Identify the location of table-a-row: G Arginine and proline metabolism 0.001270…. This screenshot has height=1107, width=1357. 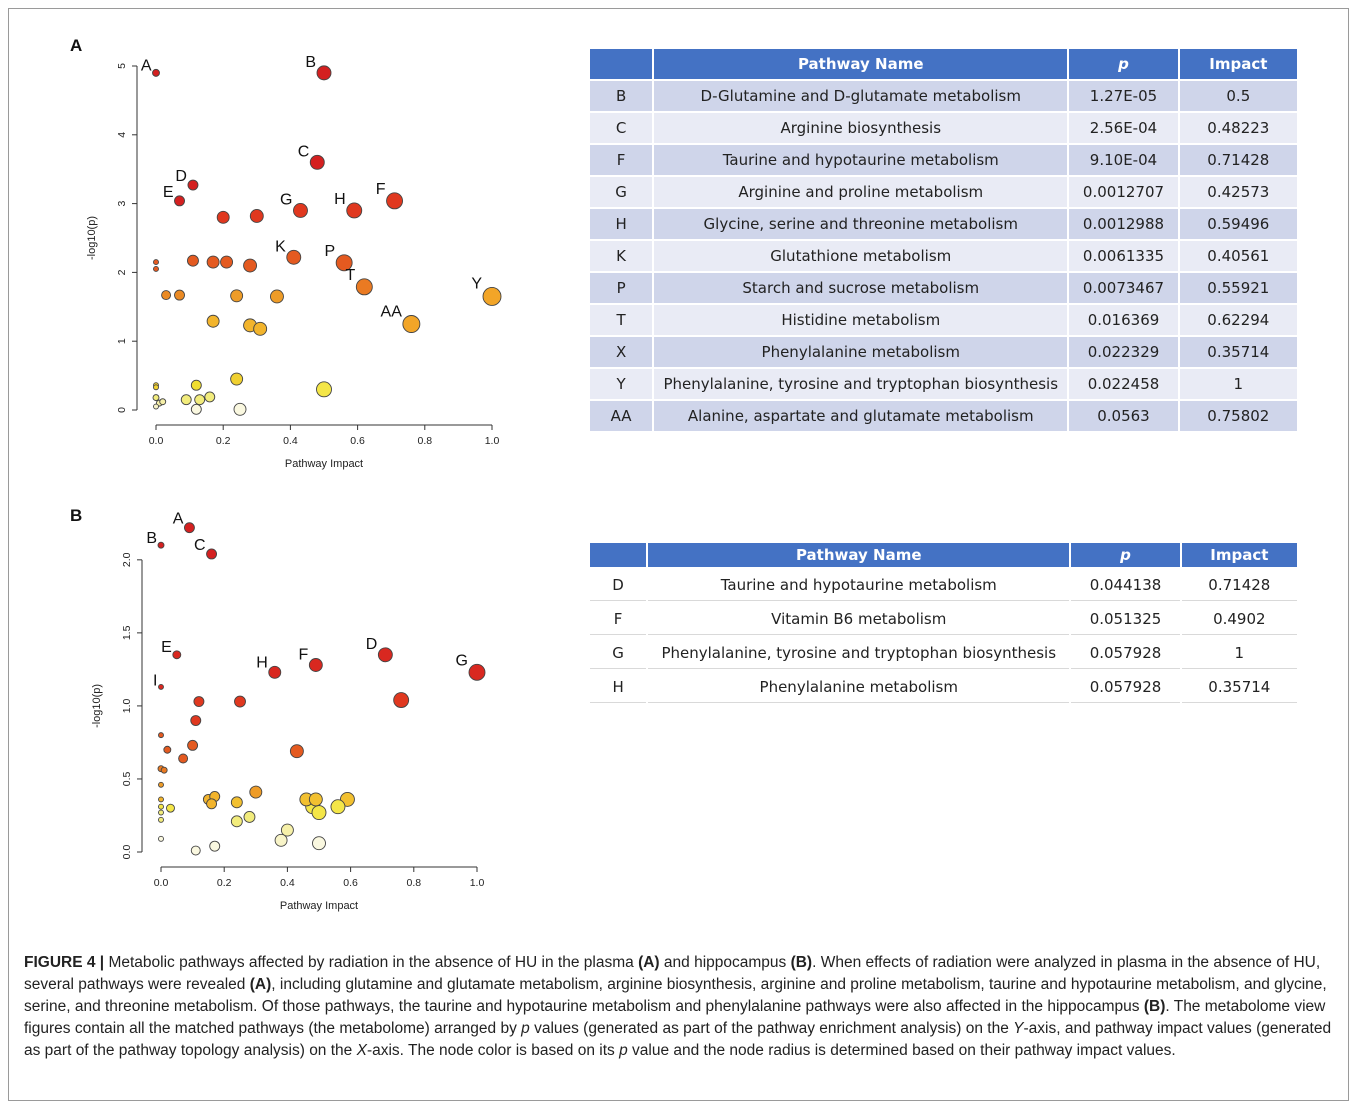
(943, 192).